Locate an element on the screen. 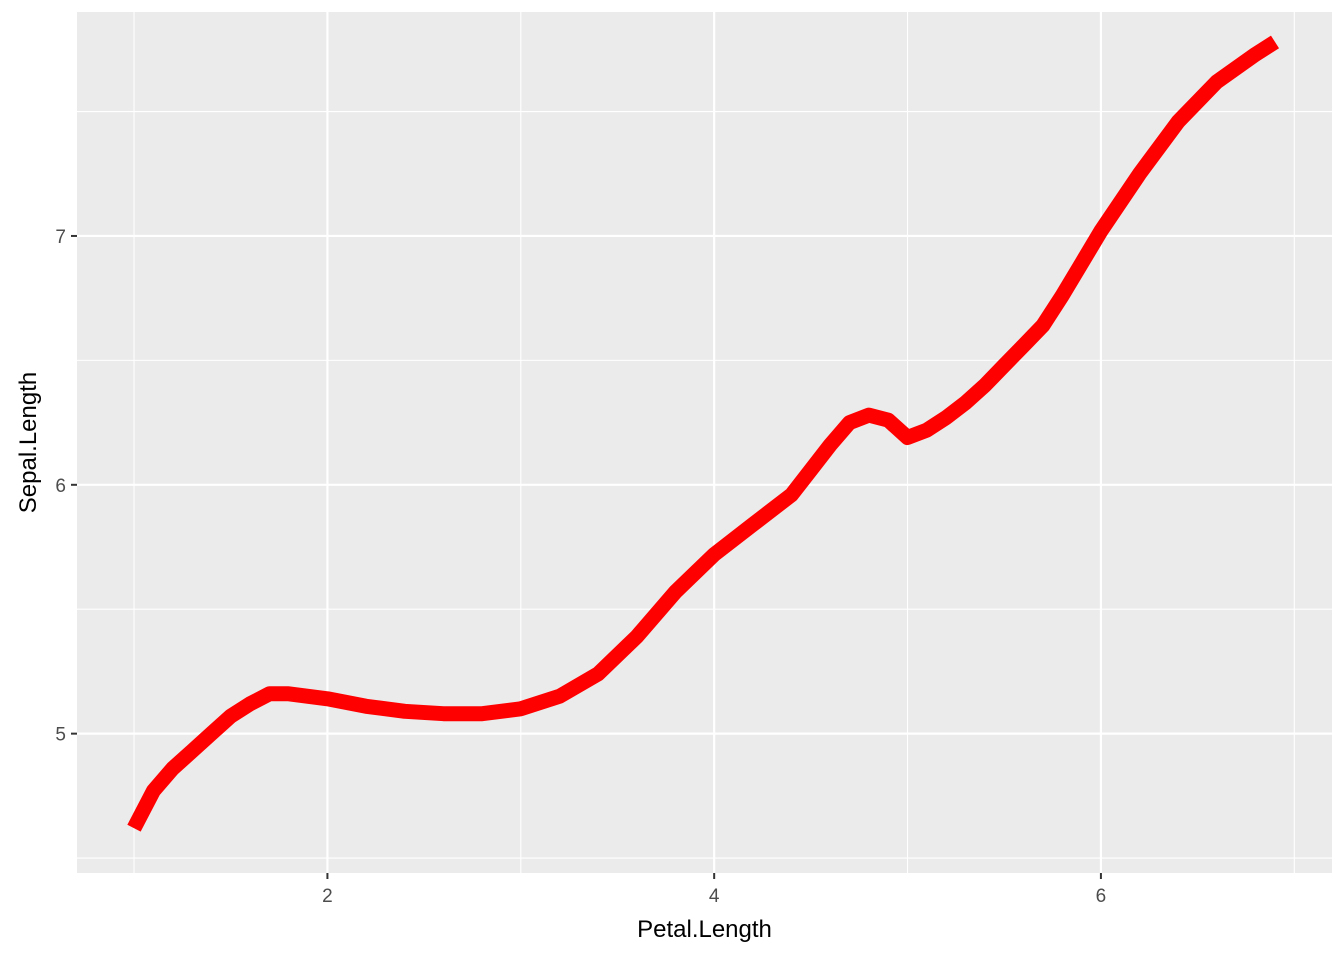 The image size is (1344, 960). x-axis: 2 4 6 is located at coordinates (714, 890).